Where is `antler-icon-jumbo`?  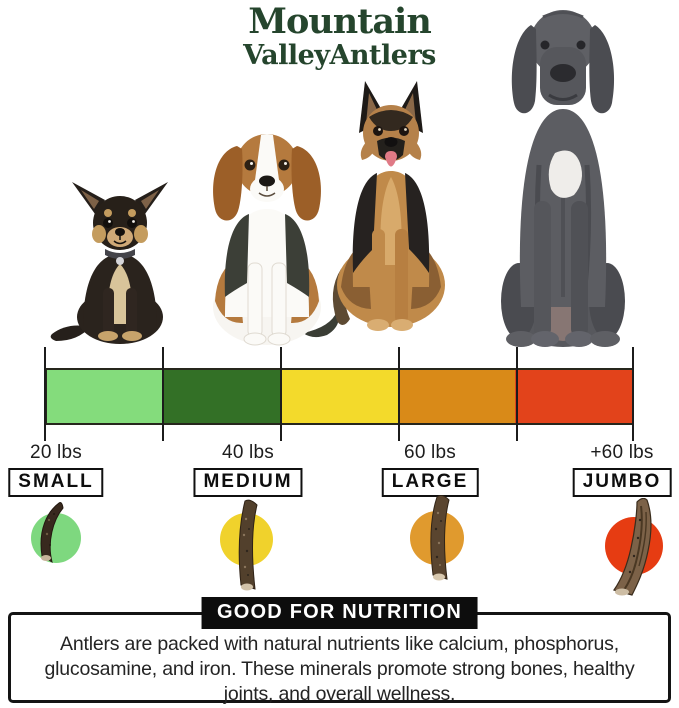
antler-icon-jumbo is located at coordinates (632, 547).